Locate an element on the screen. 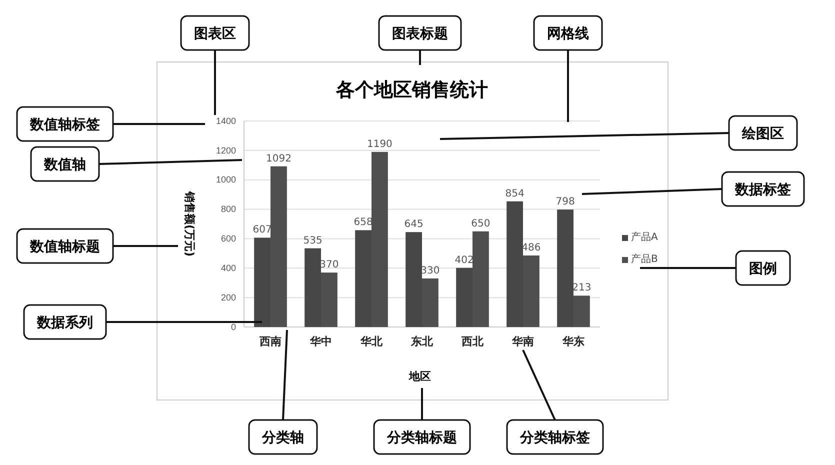 The width and height of the screenshot is (835, 465). text: 图表标题 is located at coordinates (420, 34).